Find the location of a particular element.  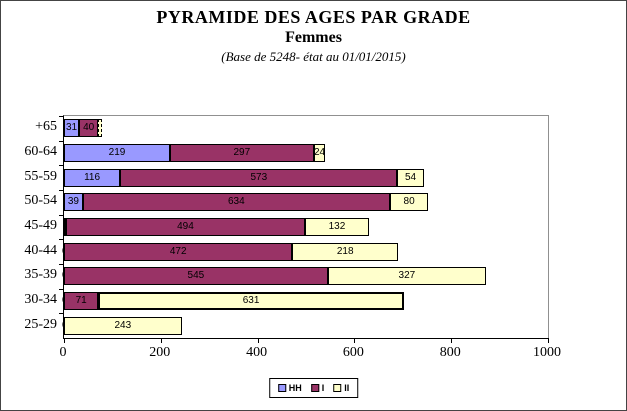

x-axis-label: 400 is located at coordinates (257, 352).